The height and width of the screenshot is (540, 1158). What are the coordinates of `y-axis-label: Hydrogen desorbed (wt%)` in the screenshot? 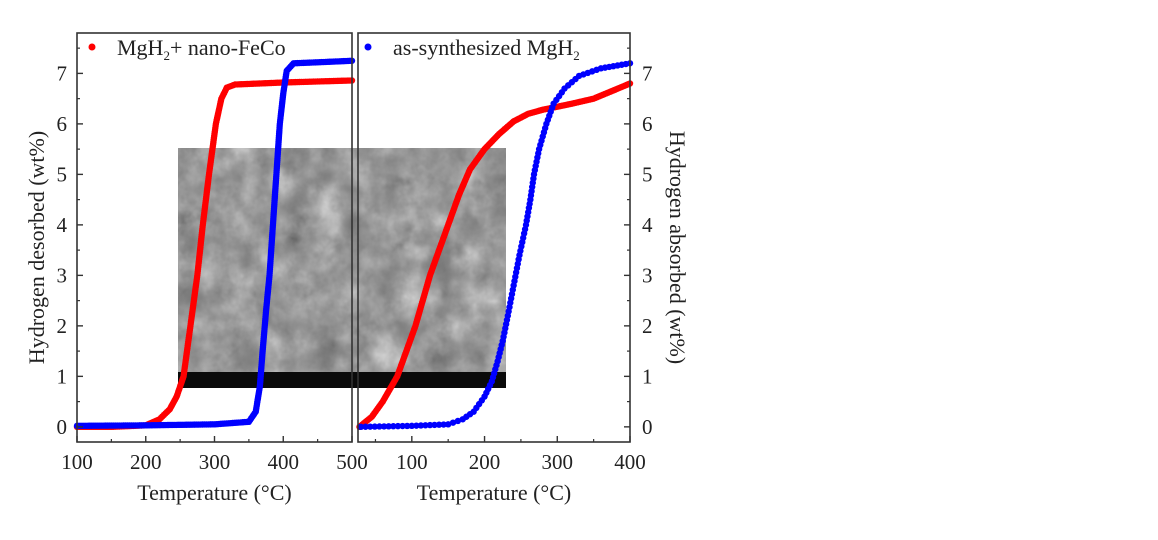 It's located at (36, 247).